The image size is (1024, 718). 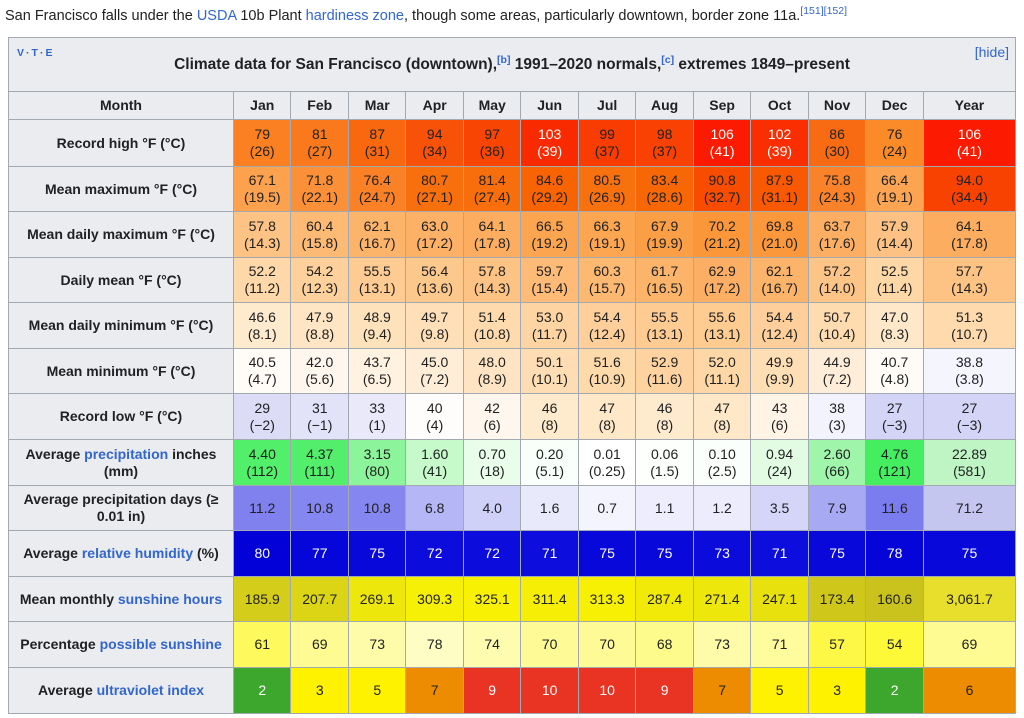 What do you see at coordinates (837, 371) in the screenshot?
I see `cell-mean-minimum-nov: 44.9 (7.2)` at bounding box center [837, 371].